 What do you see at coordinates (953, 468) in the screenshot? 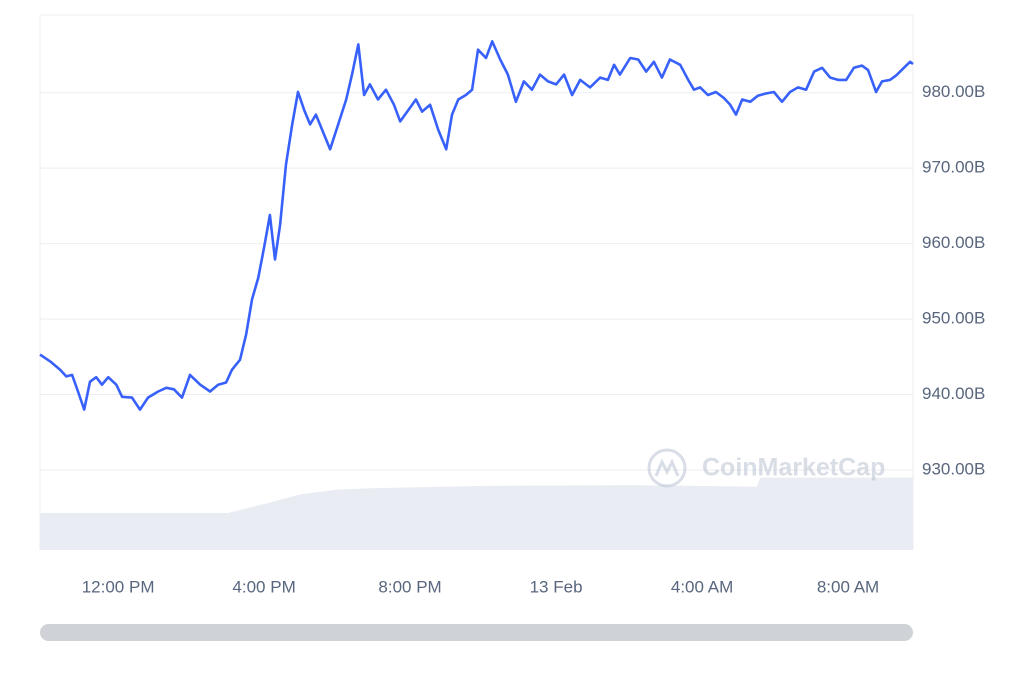
I see `y-tick-label: 930.00B` at bounding box center [953, 468].